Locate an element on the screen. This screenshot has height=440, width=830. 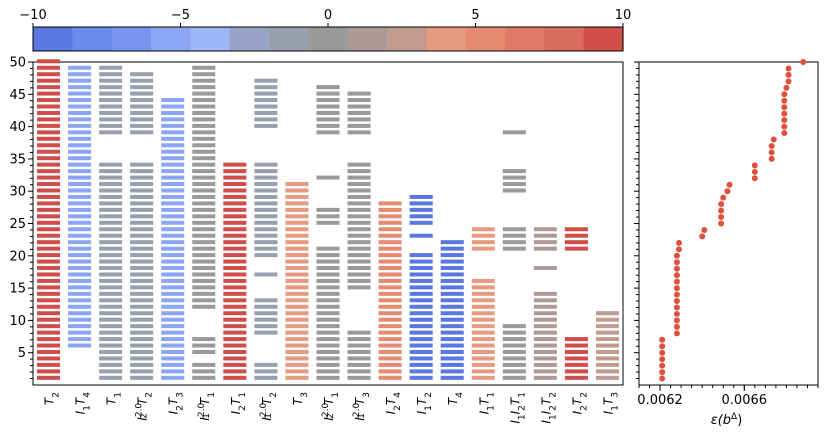
heatmap-column-I2T2 is located at coordinates (576, 303).